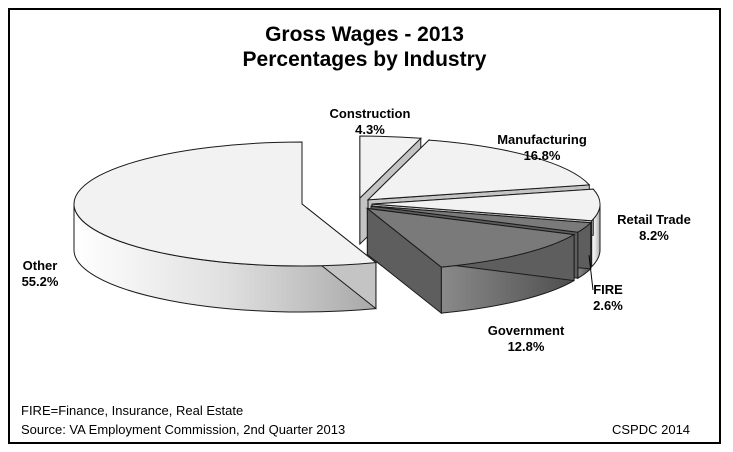 The width and height of the screenshot is (733, 452). What do you see at coordinates (364, 34) in the screenshot?
I see `chart-title: Gross Wages - 2013` at bounding box center [364, 34].